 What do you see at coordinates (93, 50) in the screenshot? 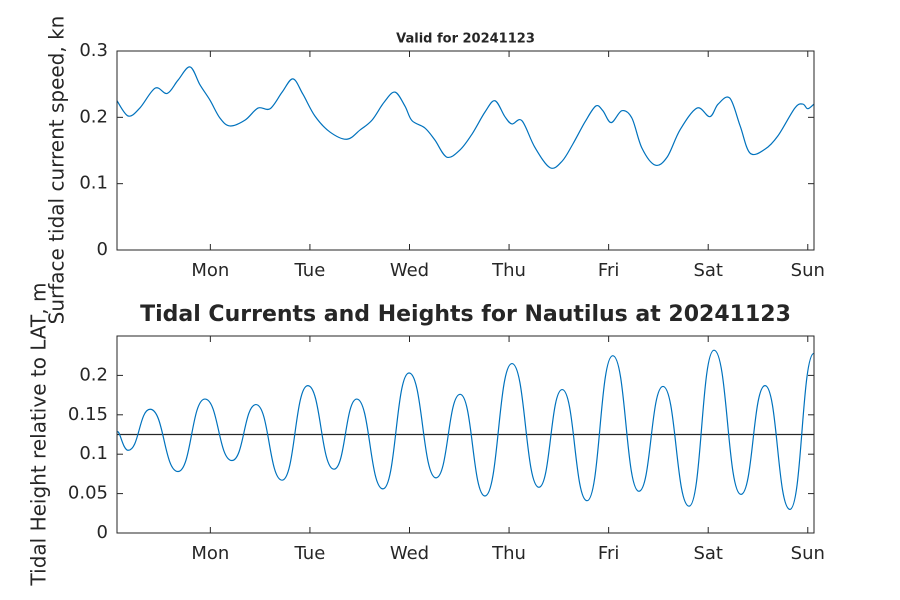
I see `y-tick-label: 0.3` at bounding box center [93, 50].